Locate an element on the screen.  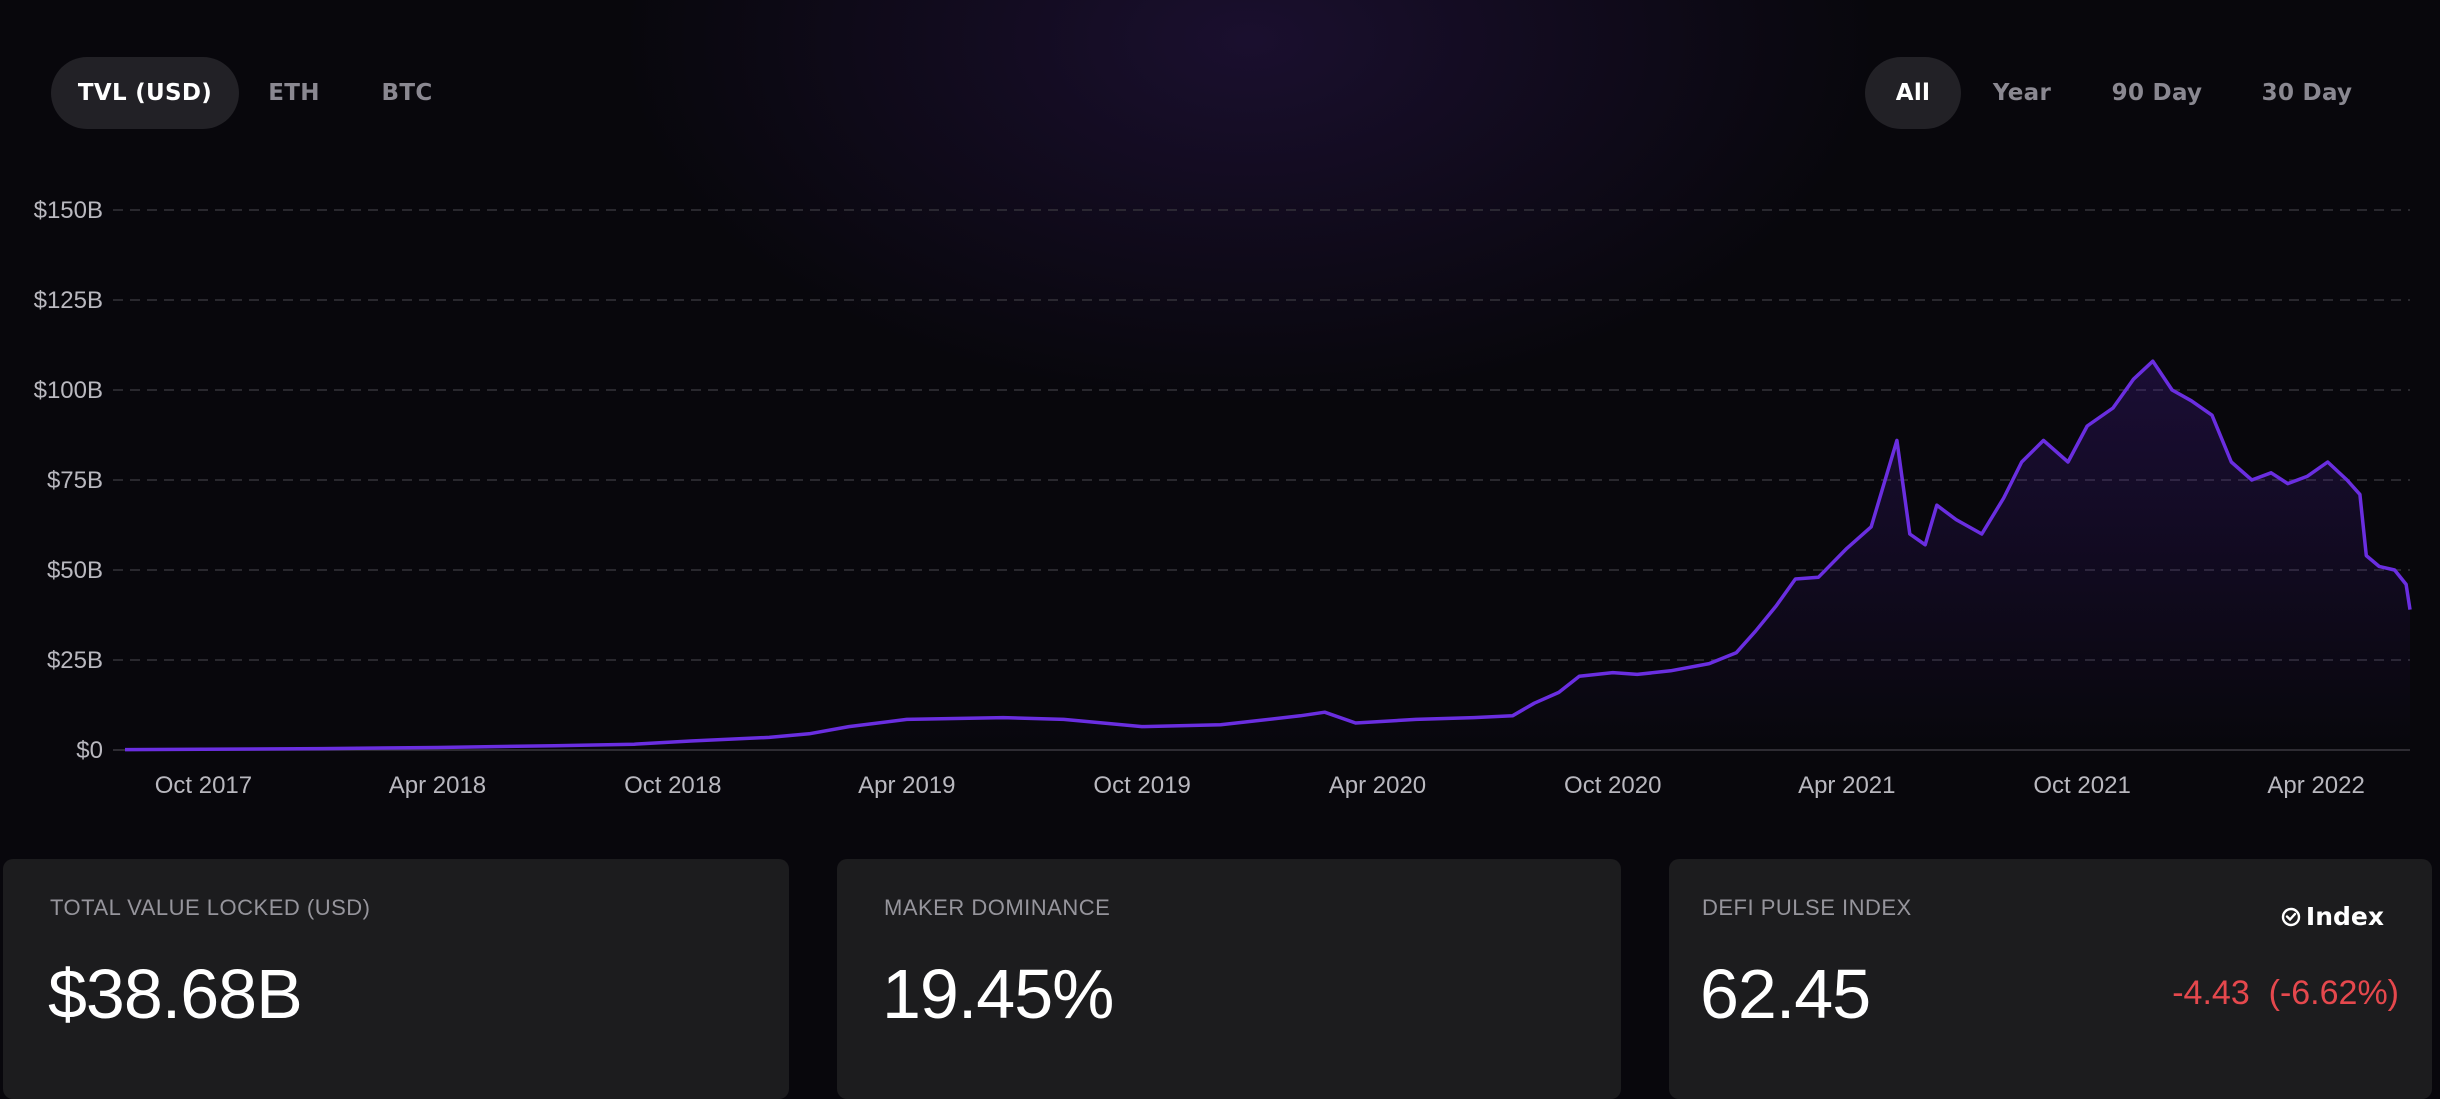
tvl-card-title: TOTAL VALUE LOCKED (USD) is located at coordinates (210, 907).